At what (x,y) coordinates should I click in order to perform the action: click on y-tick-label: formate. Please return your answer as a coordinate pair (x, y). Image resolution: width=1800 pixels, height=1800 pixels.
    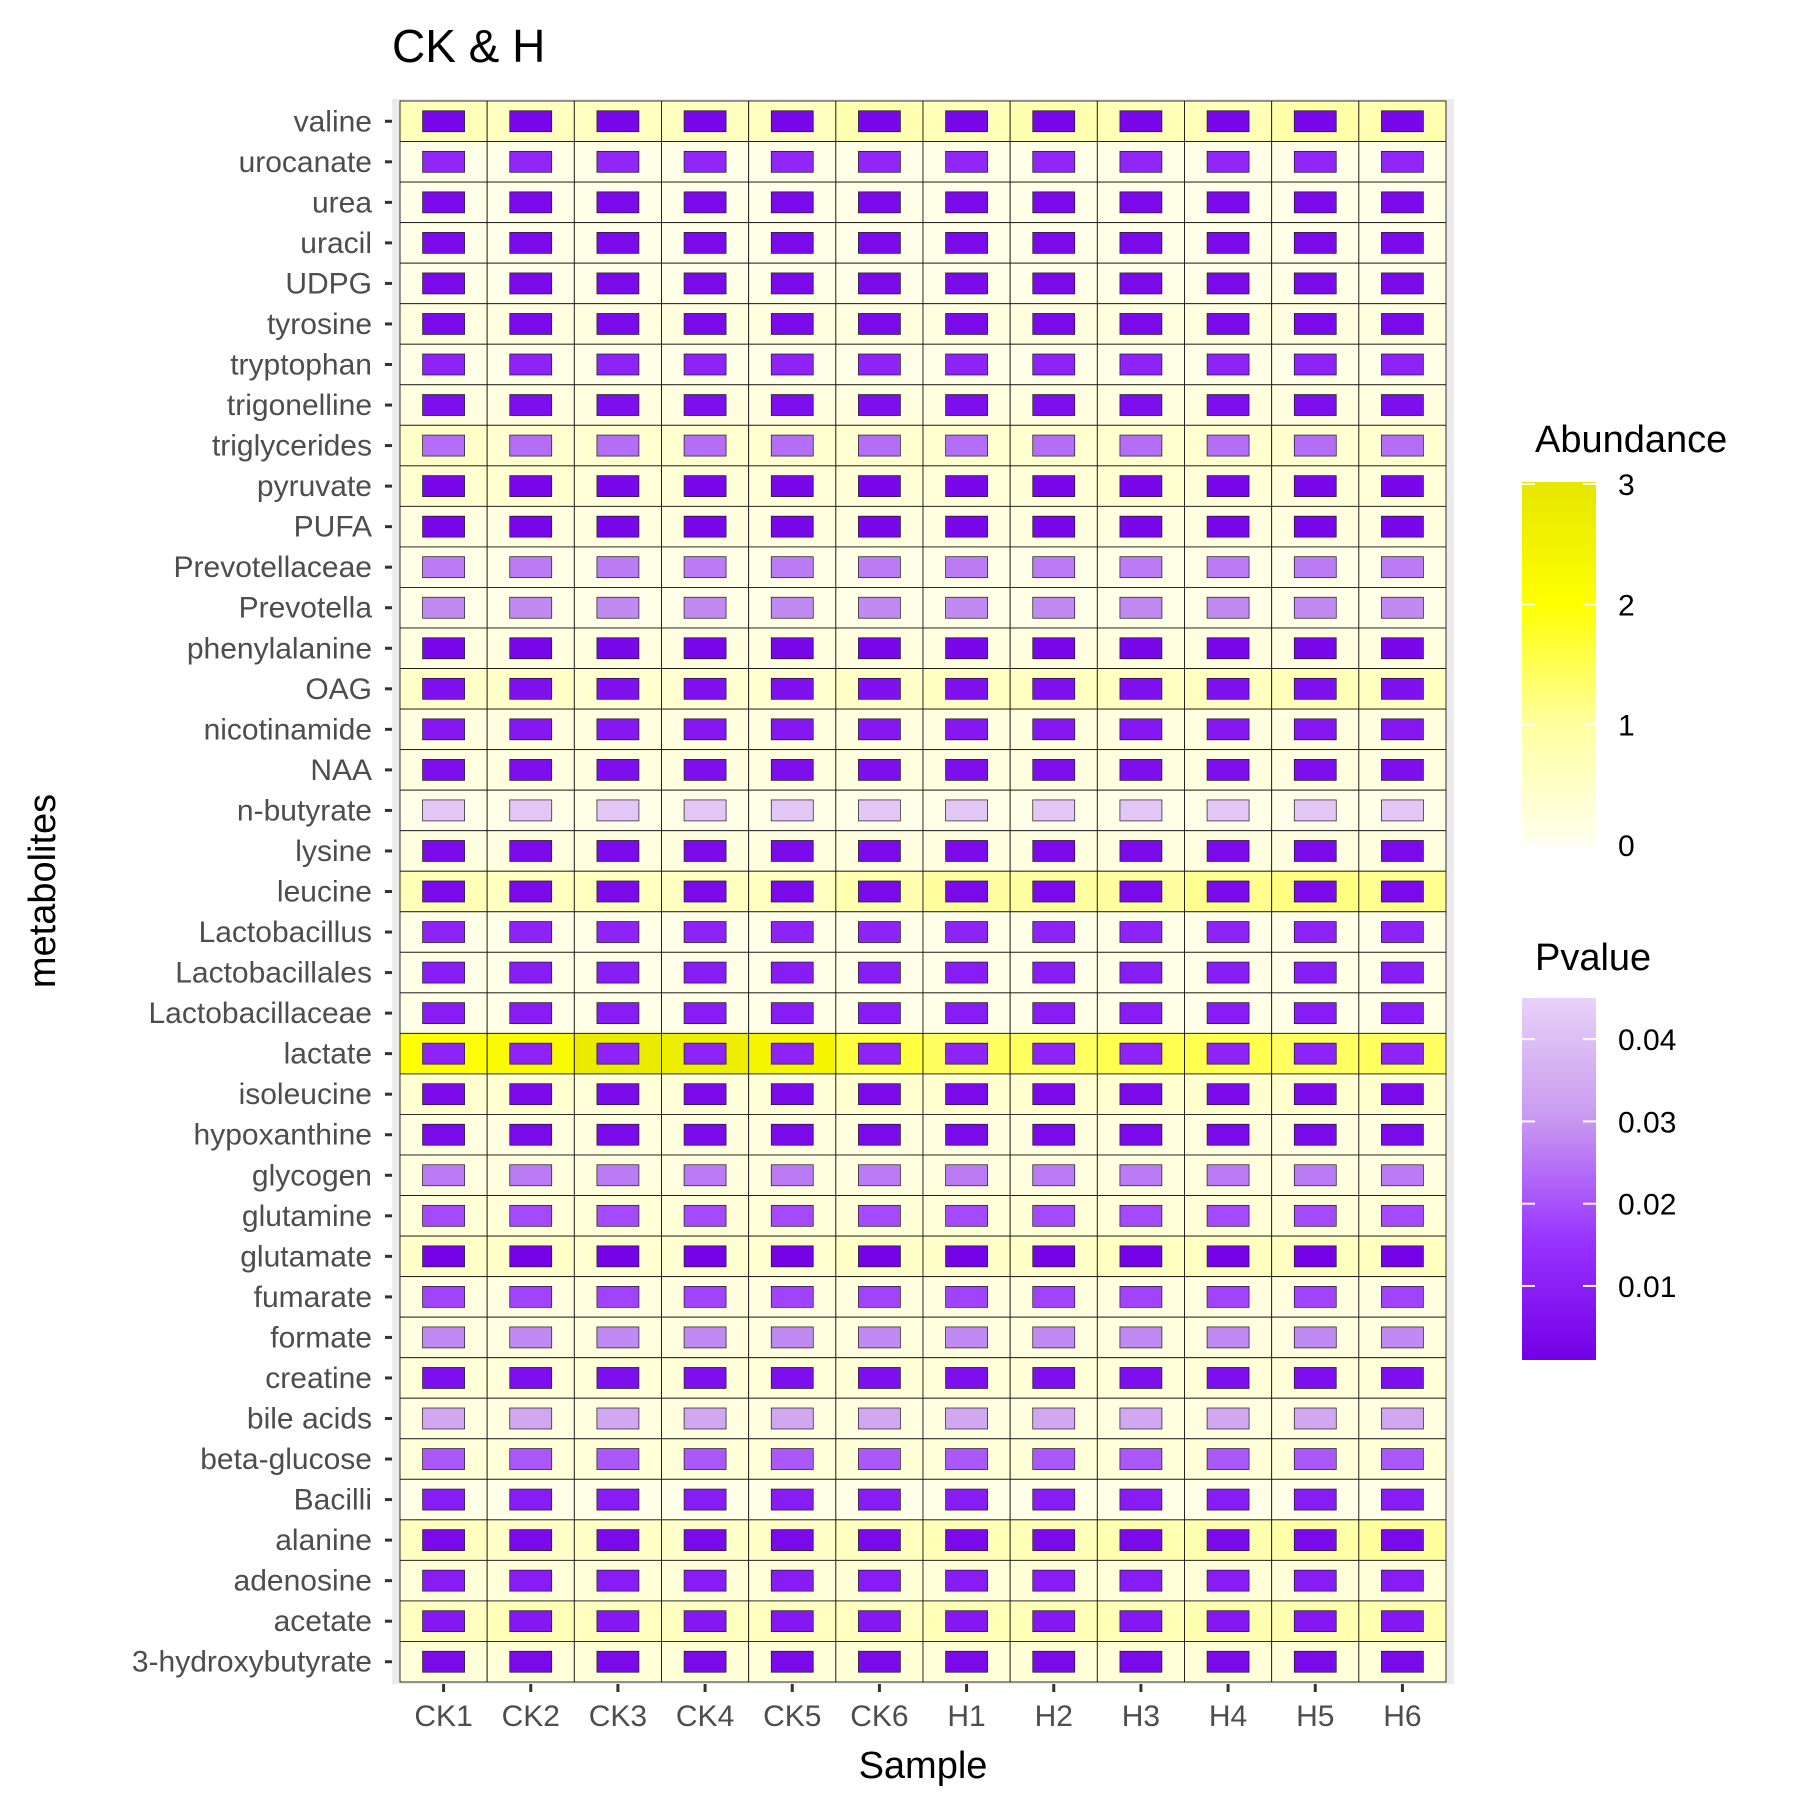
    Looking at the image, I should click on (321, 1337).